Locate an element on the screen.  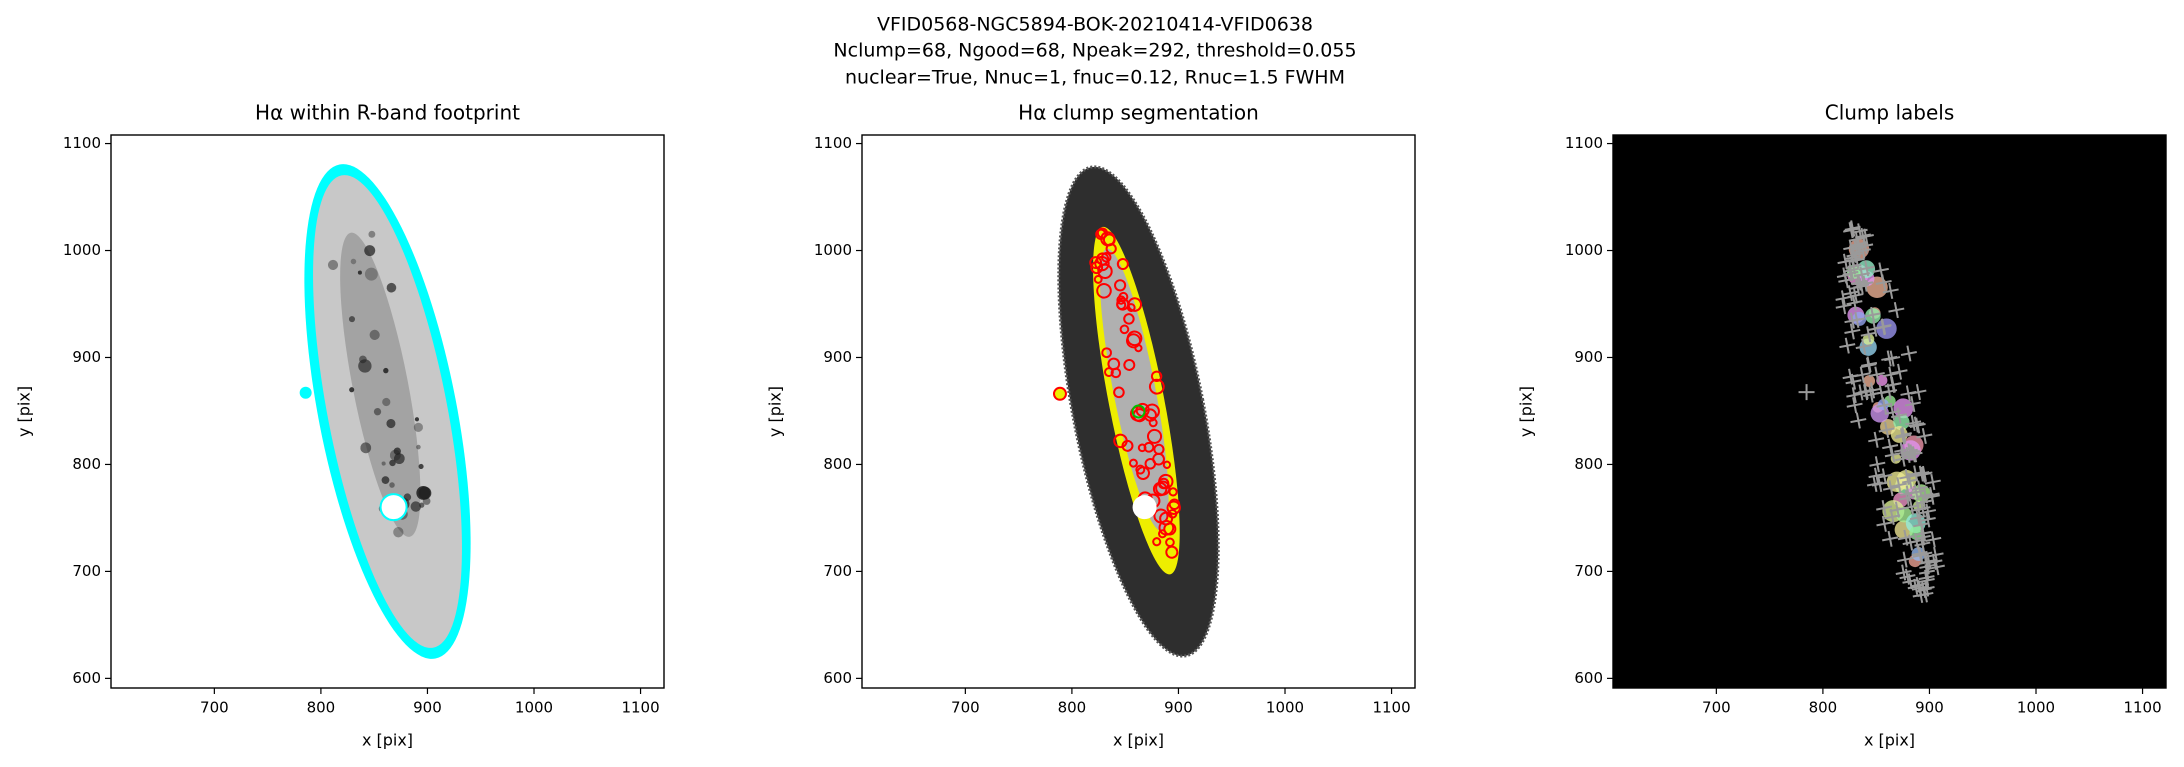
galaxy is located at coordinates (1890, 412).